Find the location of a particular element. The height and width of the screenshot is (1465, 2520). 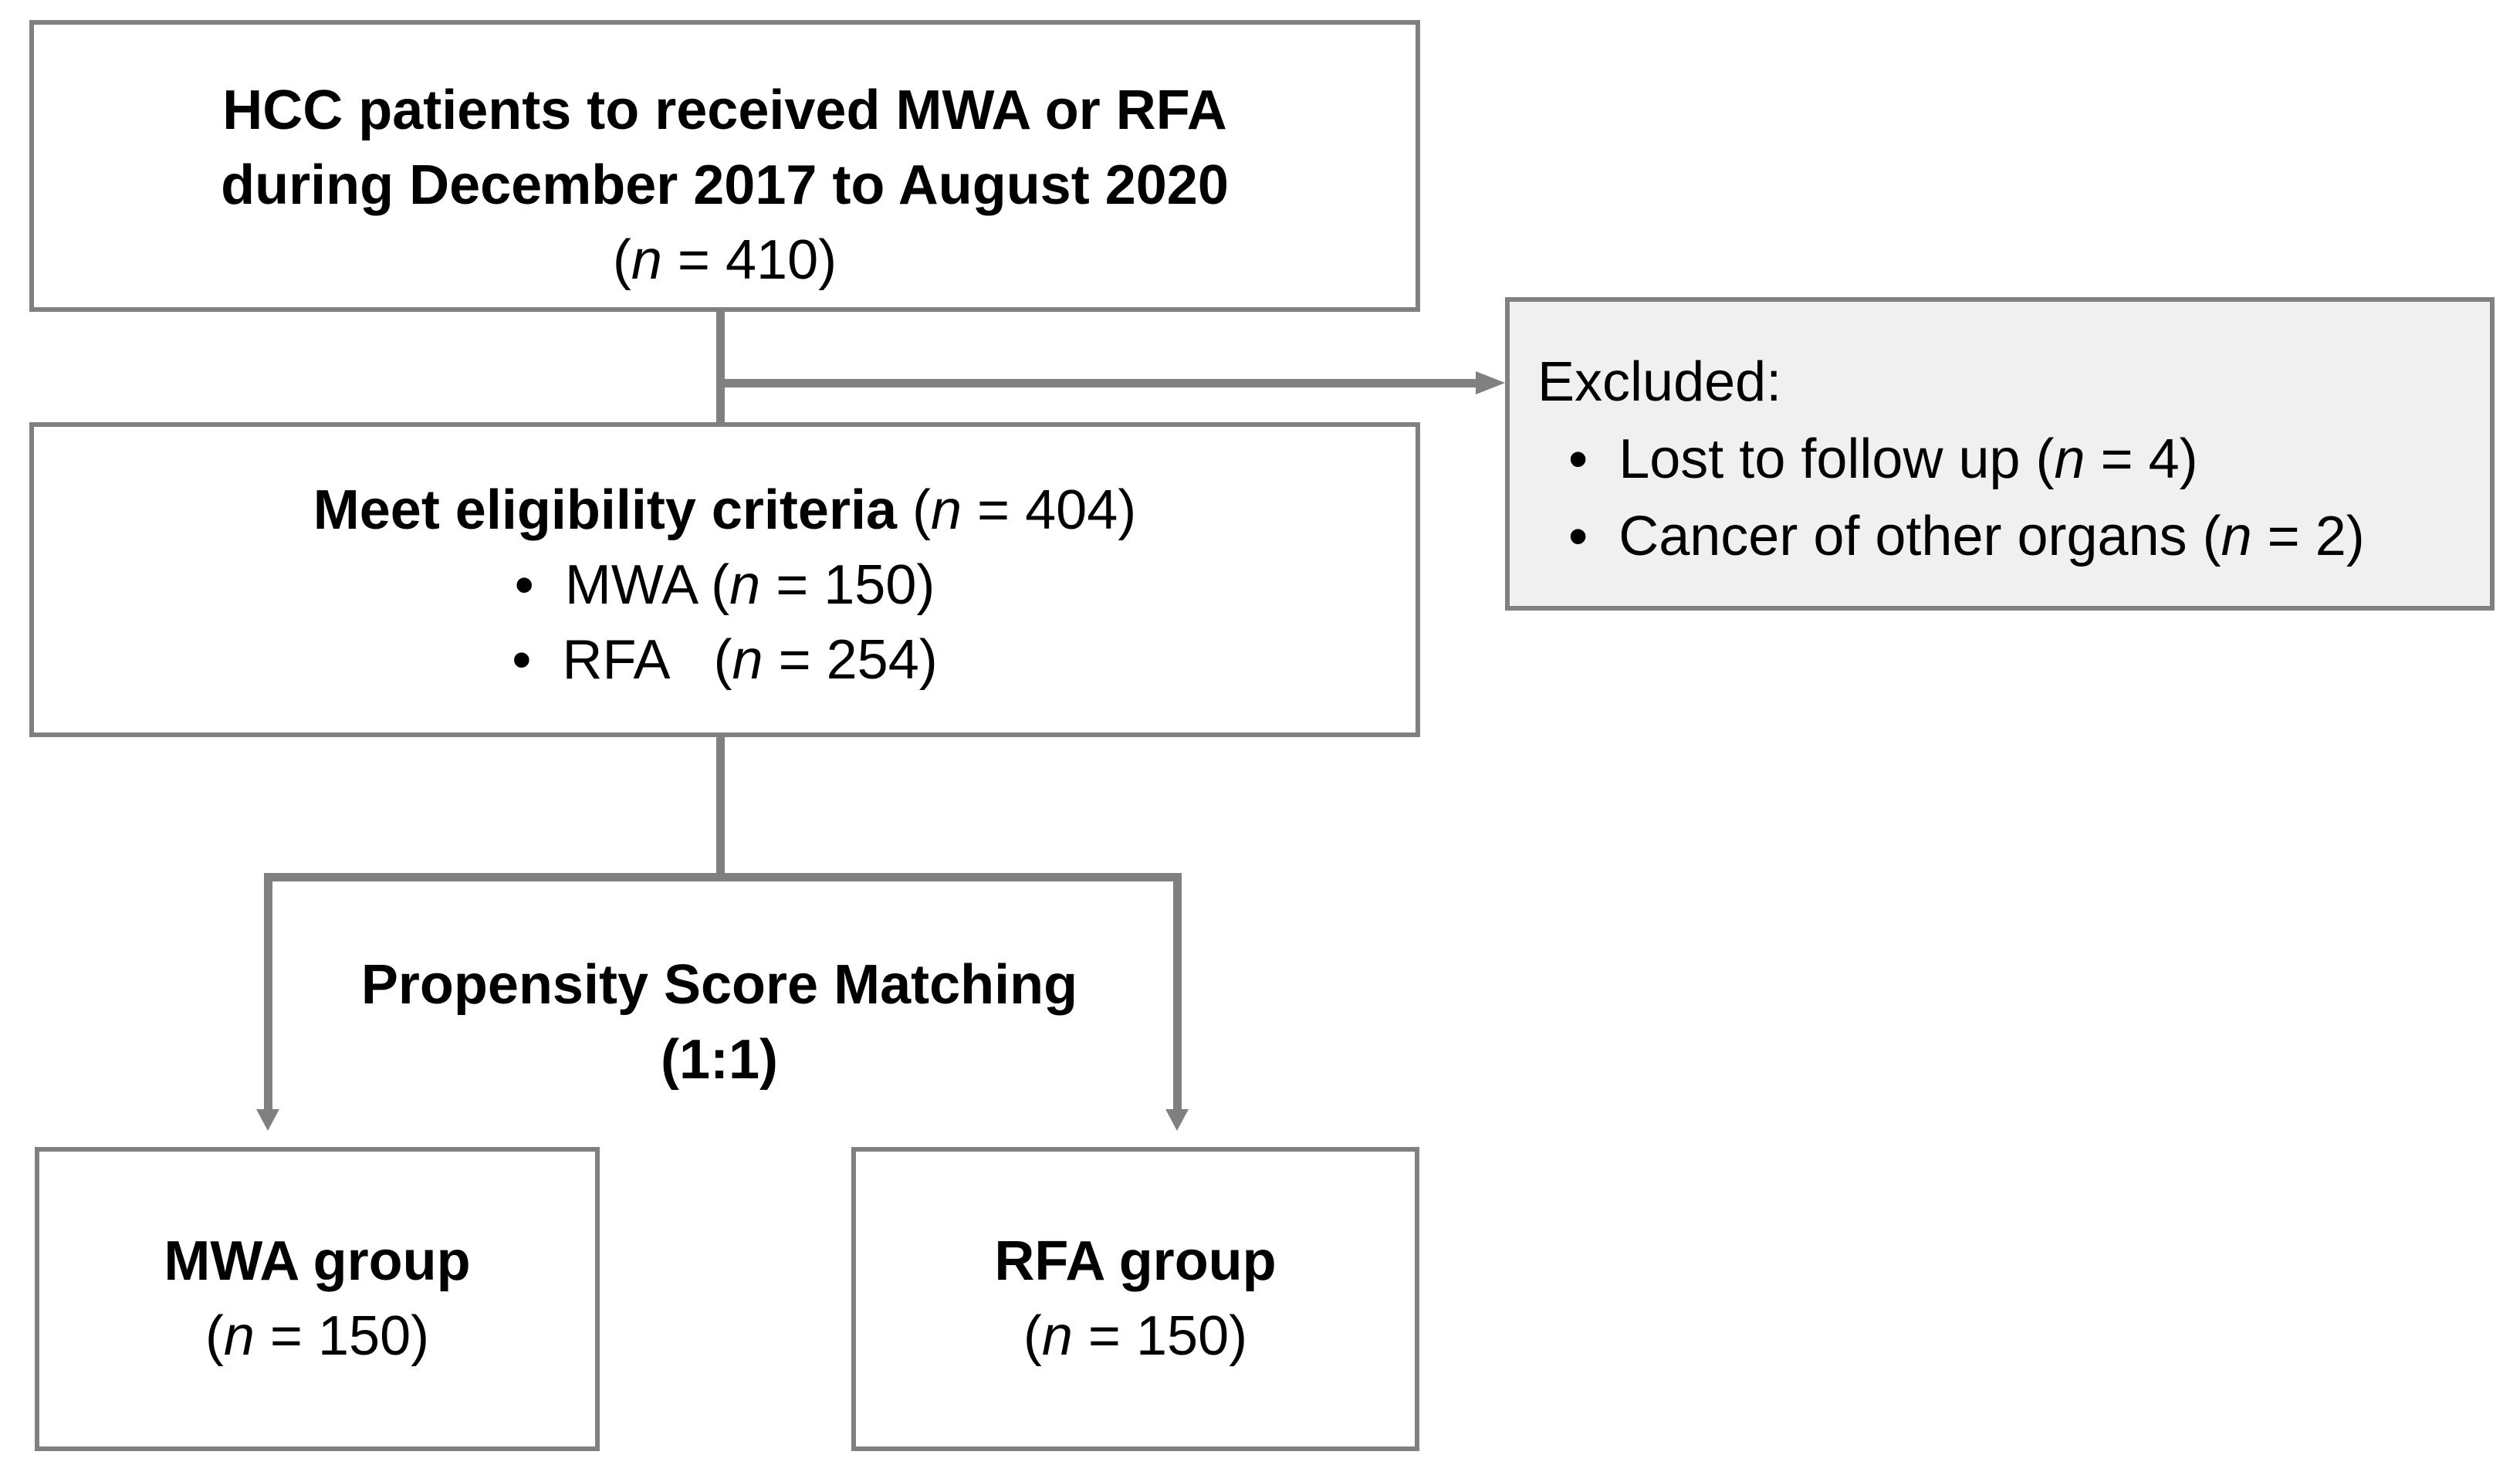

arrowhead-down-right-icon is located at coordinates (1177, 1120).